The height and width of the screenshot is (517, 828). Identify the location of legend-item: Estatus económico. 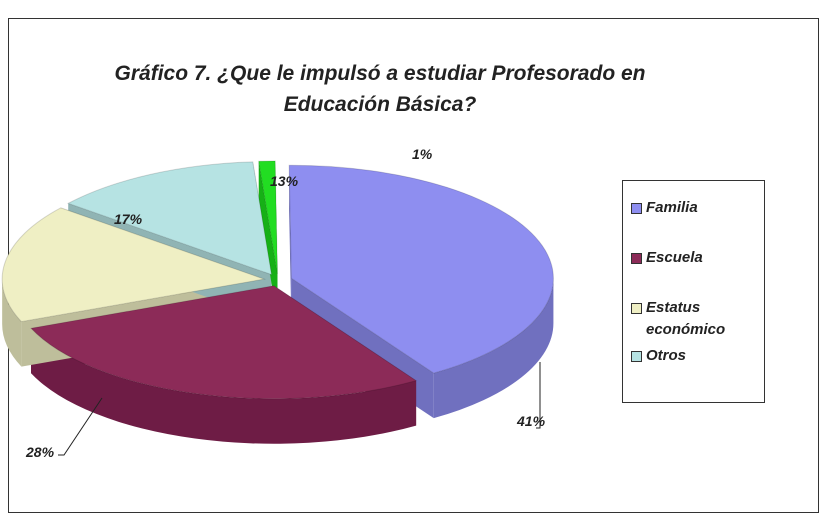
(693, 319).